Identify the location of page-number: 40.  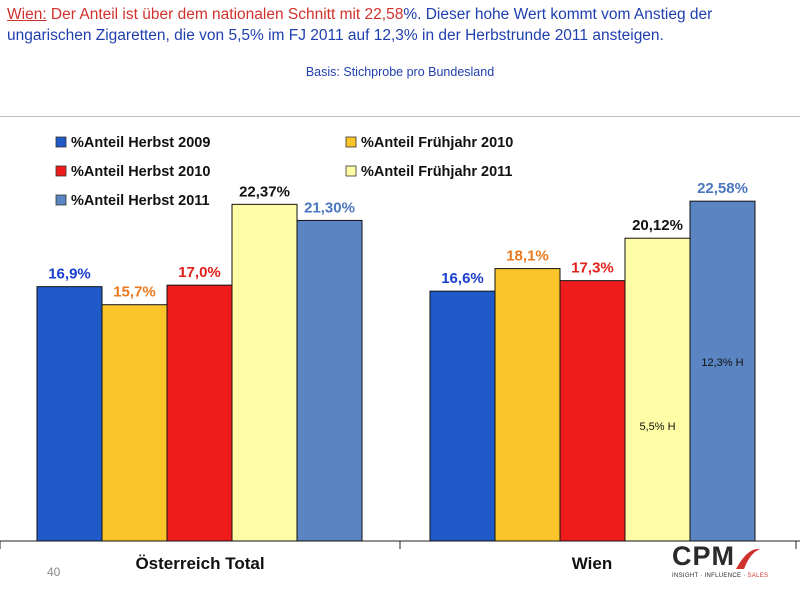
(54, 572).